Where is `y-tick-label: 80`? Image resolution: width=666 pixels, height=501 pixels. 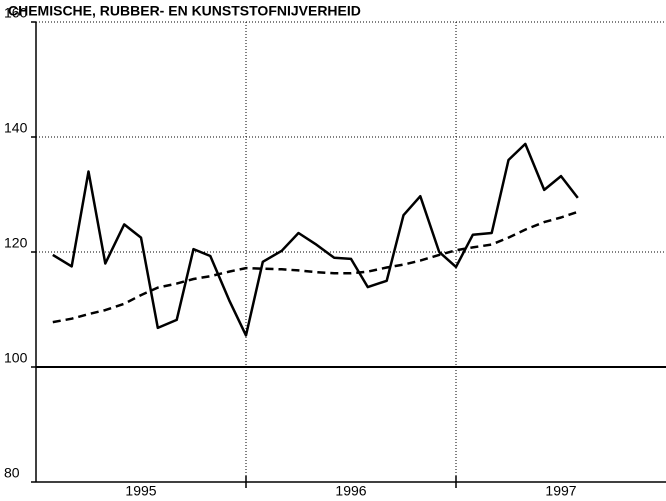 y-tick-label: 80 is located at coordinates (12, 473).